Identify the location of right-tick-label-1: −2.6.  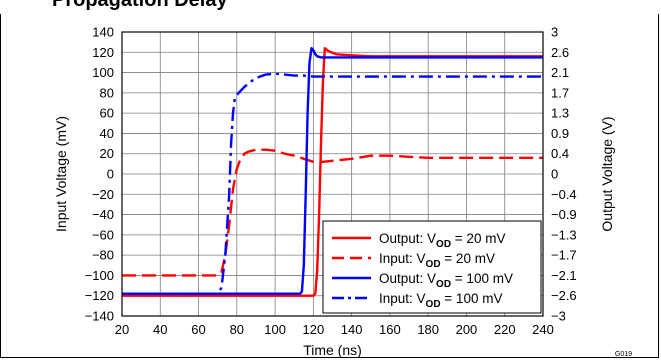
(564, 295).